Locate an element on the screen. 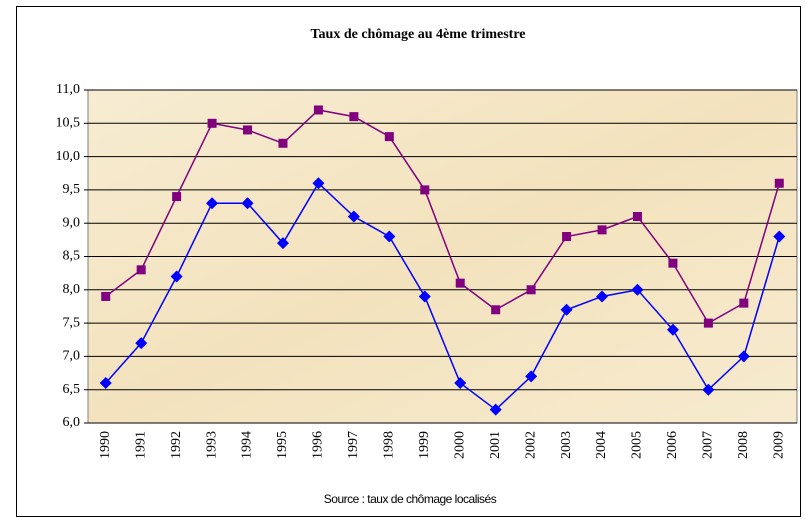 This screenshot has width=805, height=522. x-tick-label: 1997 is located at coordinates (353, 445).